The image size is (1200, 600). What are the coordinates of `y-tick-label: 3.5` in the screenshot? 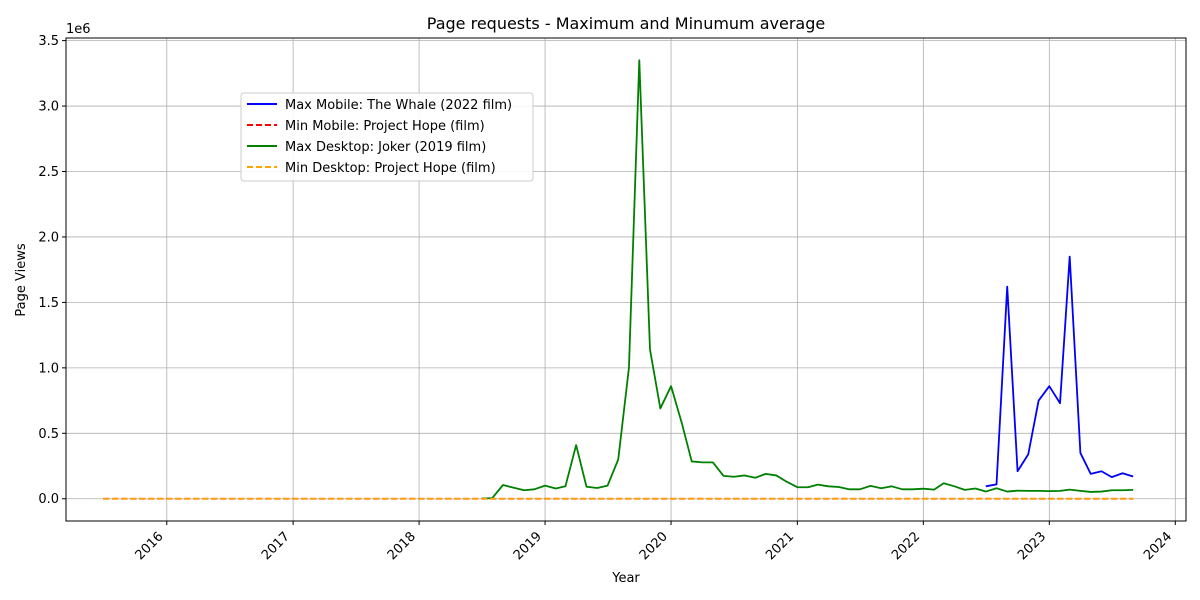 It's located at (48, 41).